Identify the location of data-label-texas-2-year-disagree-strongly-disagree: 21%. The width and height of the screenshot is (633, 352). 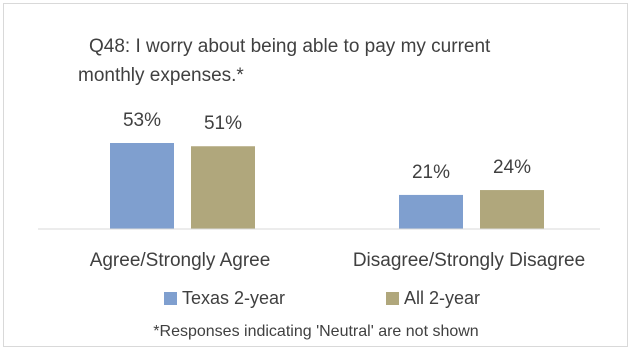
(431, 172).